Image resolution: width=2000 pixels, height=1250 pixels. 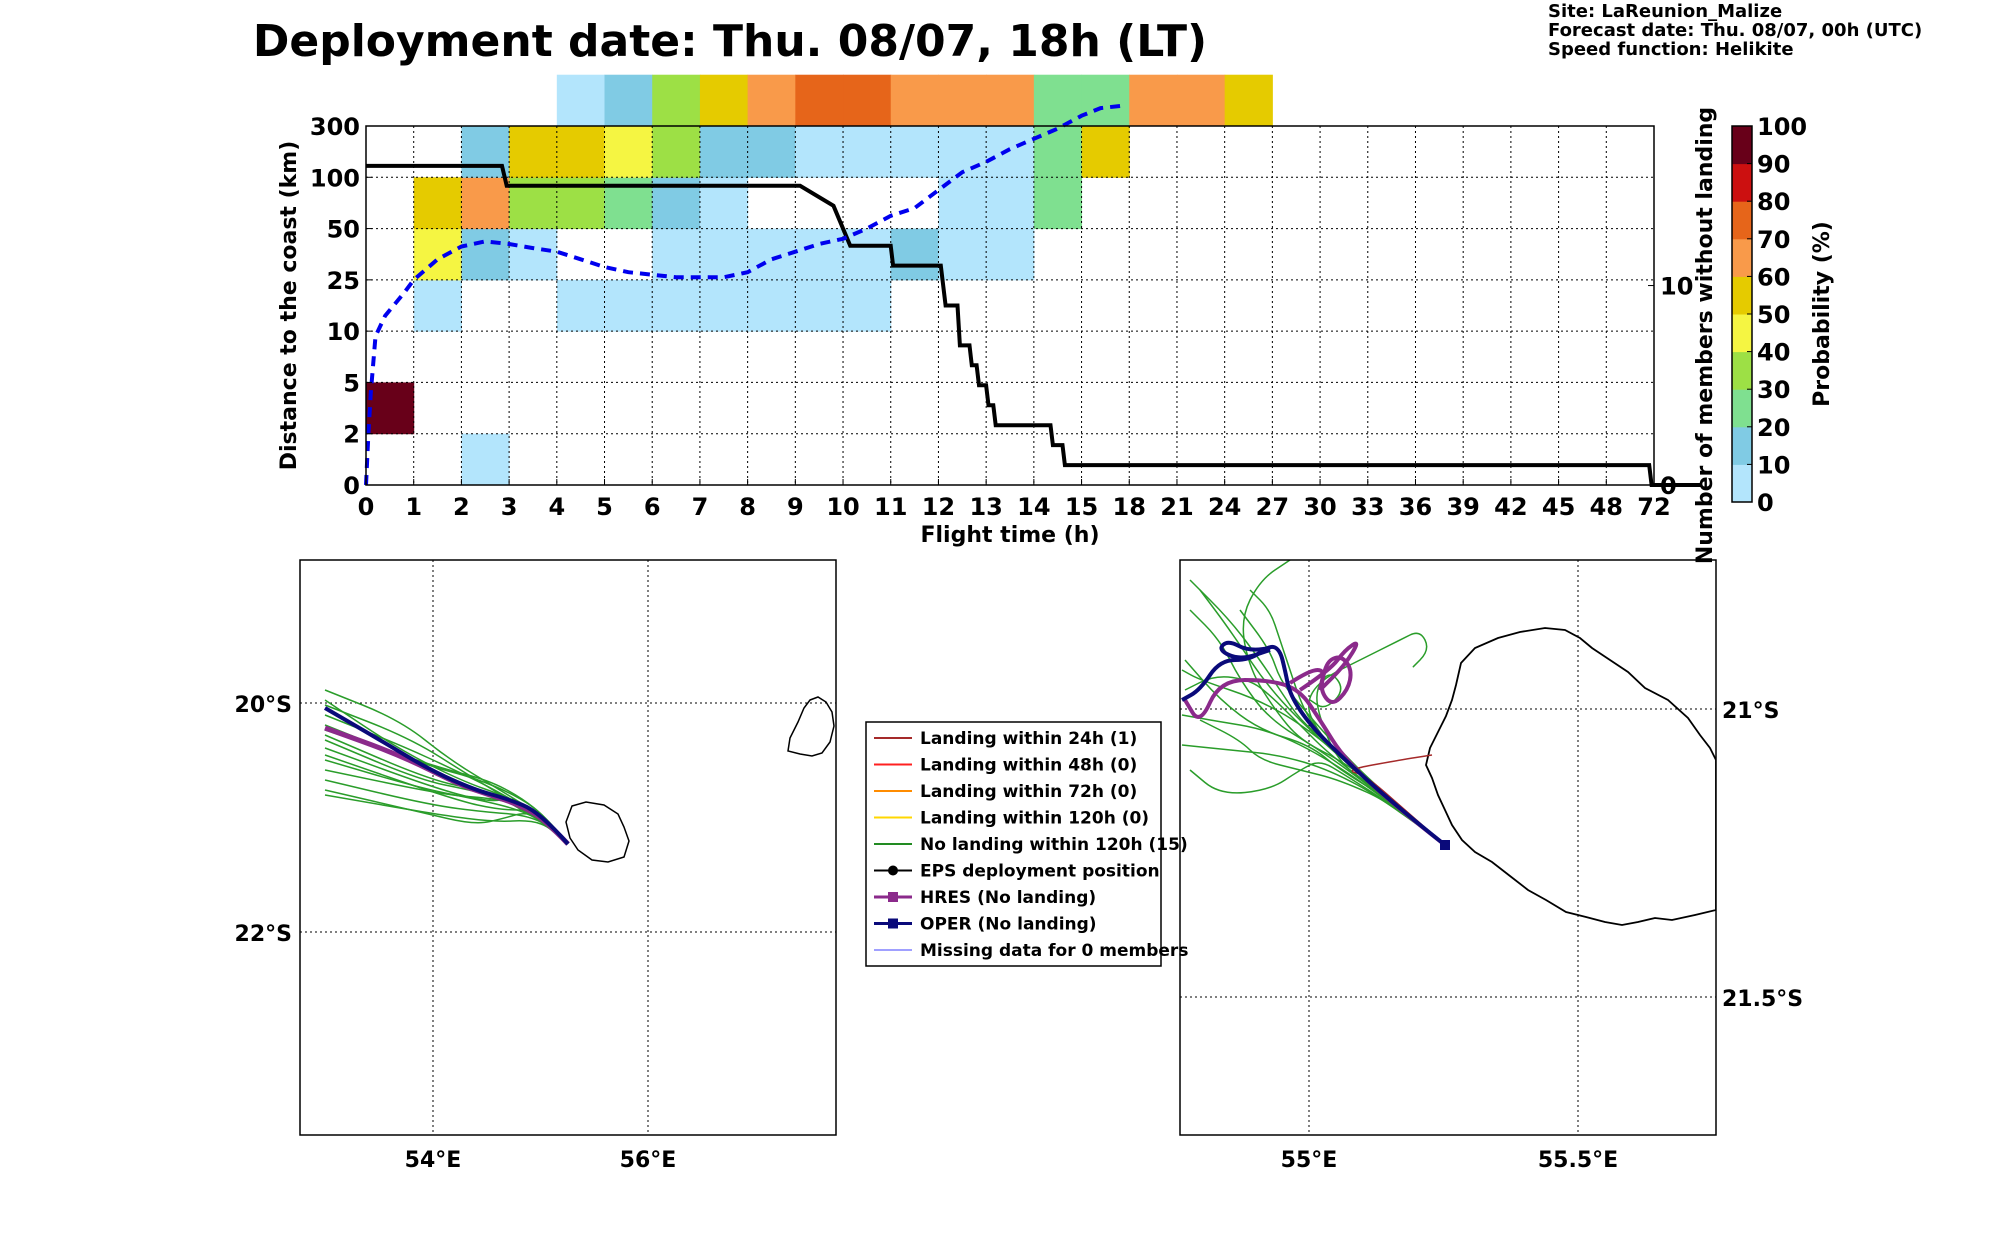 I want to click on x-tick-label: 21, so click(x=1176, y=507).